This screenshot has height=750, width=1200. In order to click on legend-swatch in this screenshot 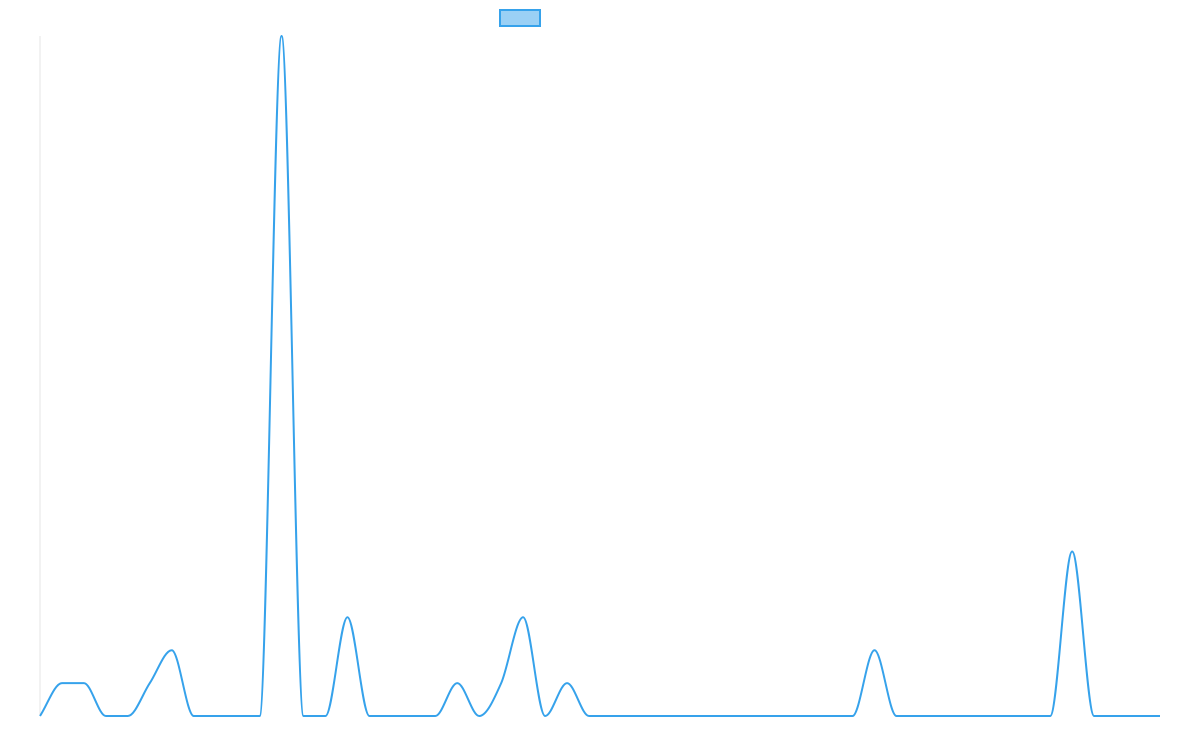, I will do `click(520, 18)`.